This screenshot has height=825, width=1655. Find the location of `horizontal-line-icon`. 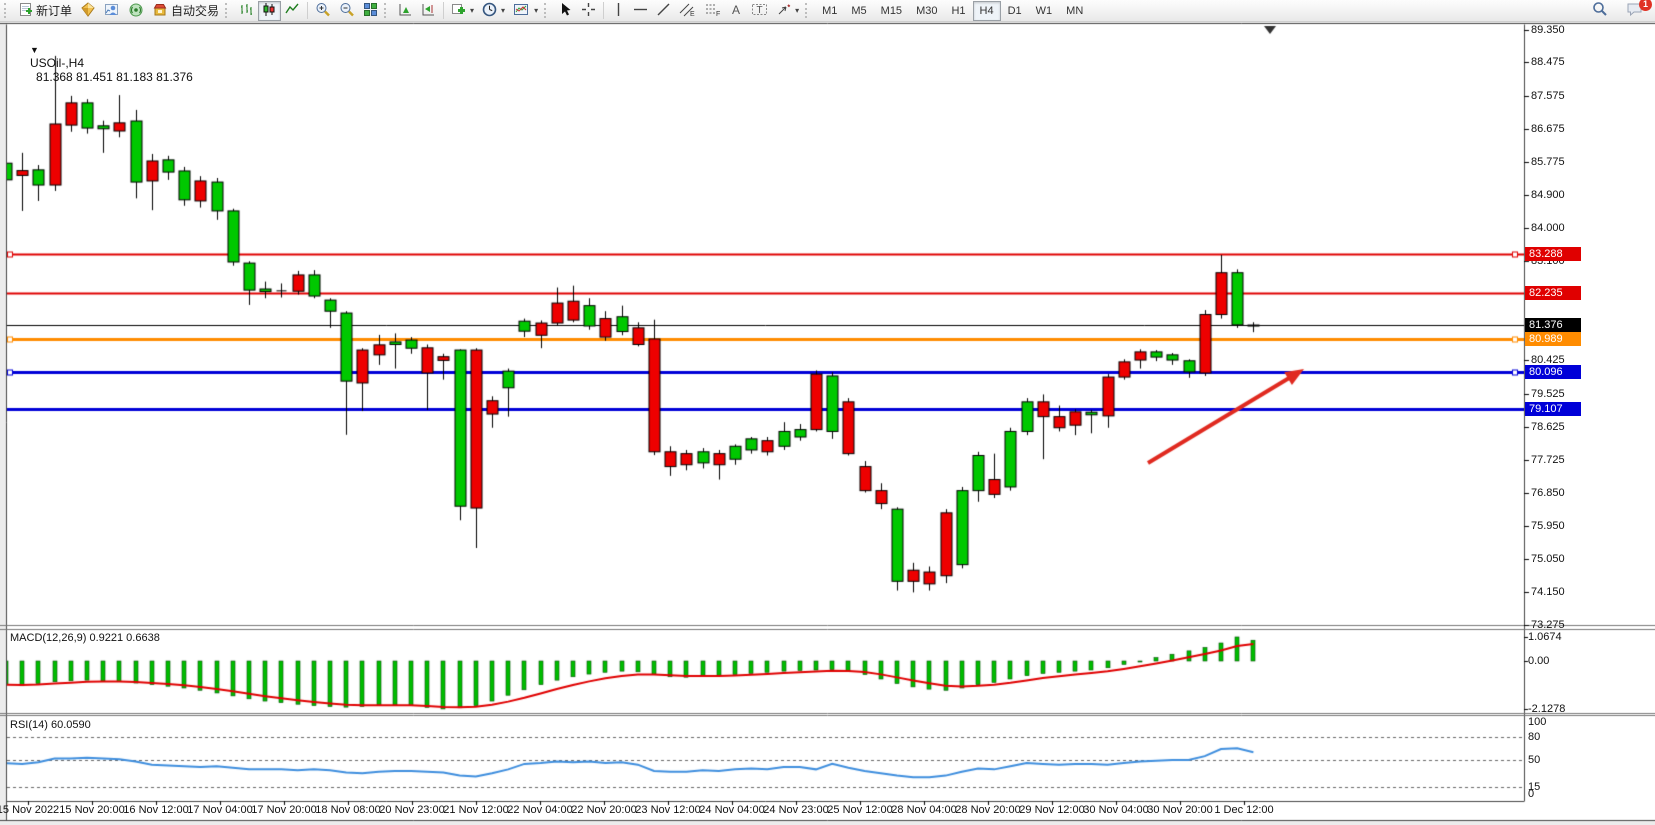

horizontal-line-icon is located at coordinates (640, 11).